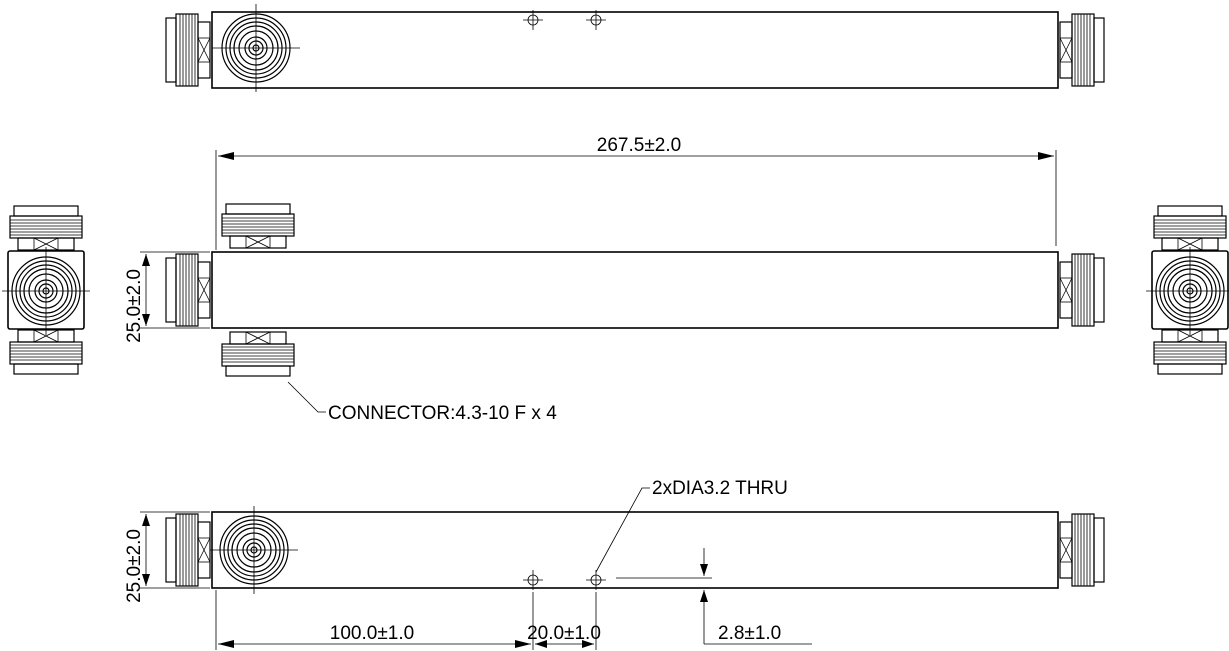  I want to click on bottom-hole-2-icon, so click(596, 580).